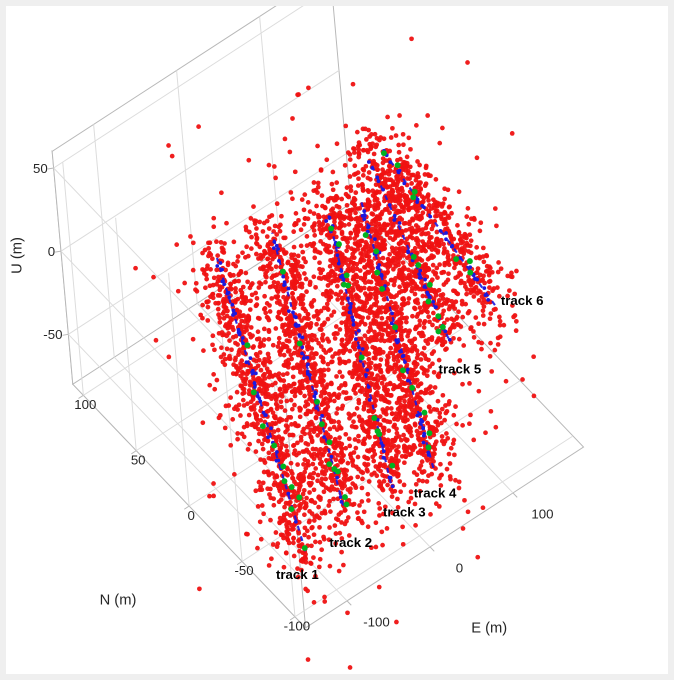 This screenshot has width=674, height=680. I want to click on n-tick-label: -50, so click(244, 570).